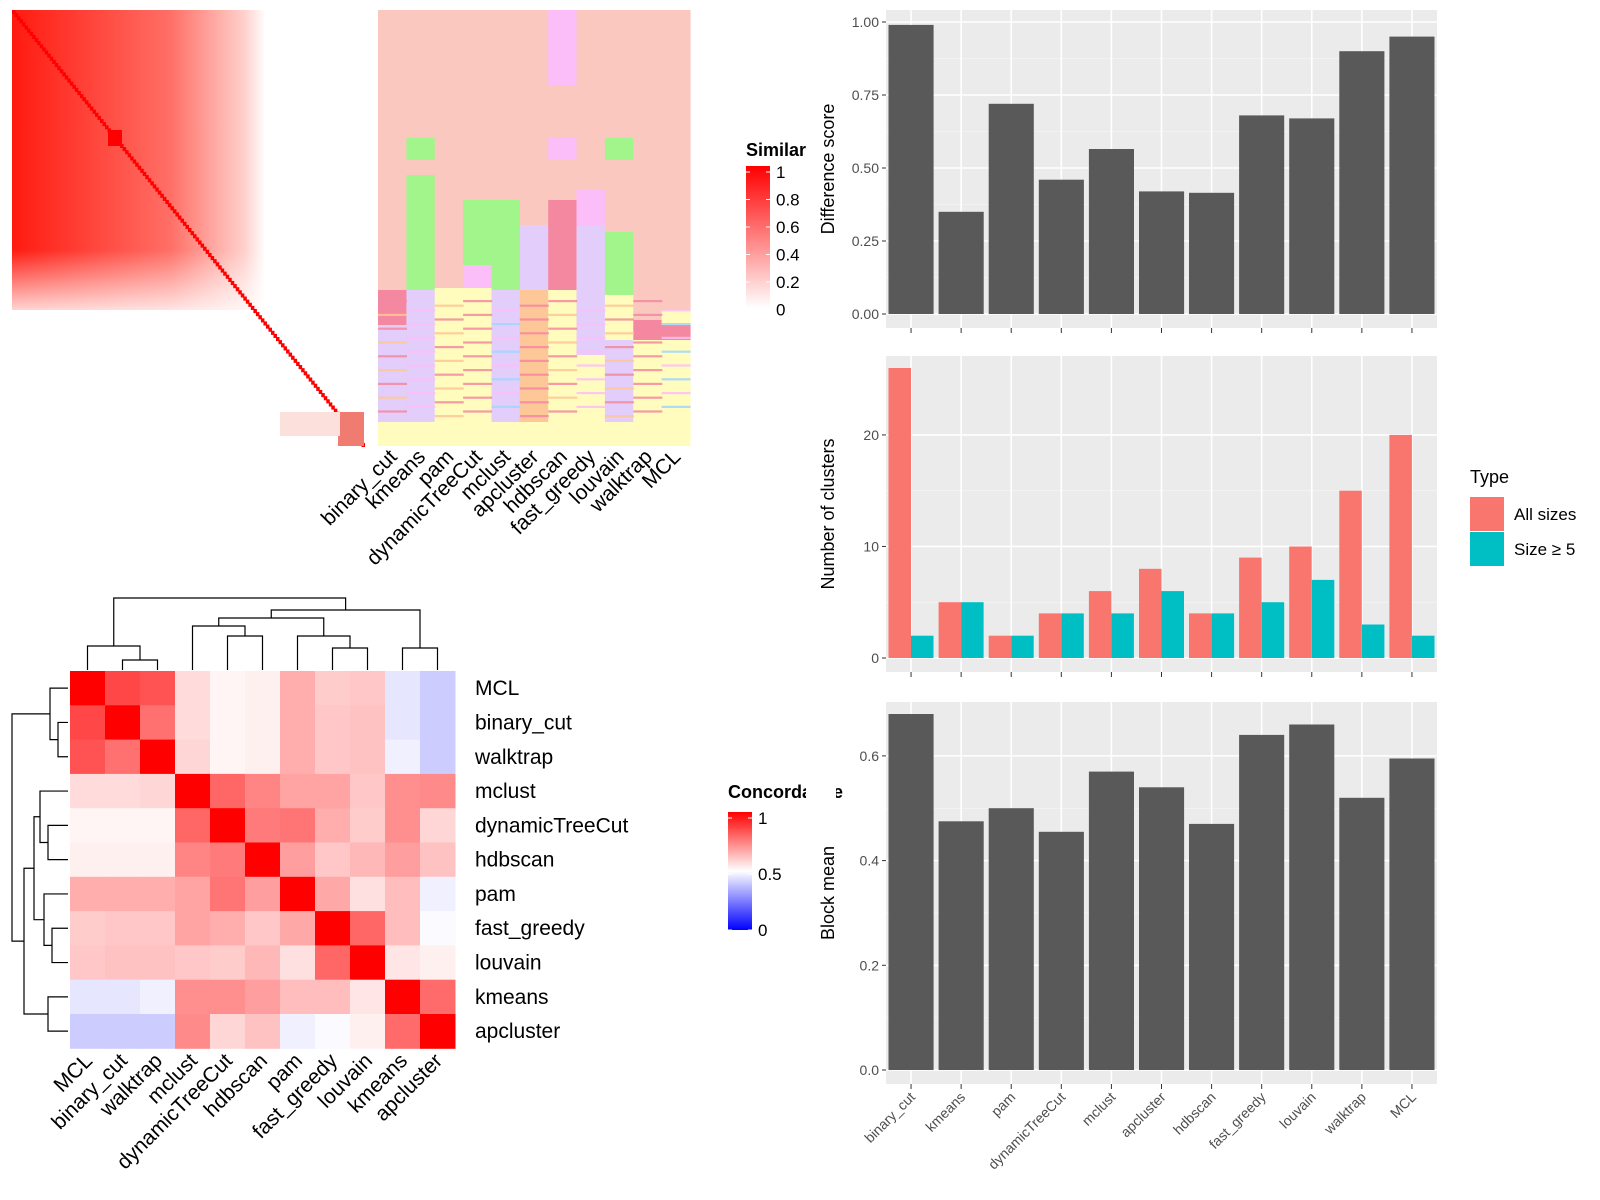 The image size is (1600, 1200). Describe the element at coordinates (865, 95) in the screenshot. I see `y-tick-label: 0.75` at that location.